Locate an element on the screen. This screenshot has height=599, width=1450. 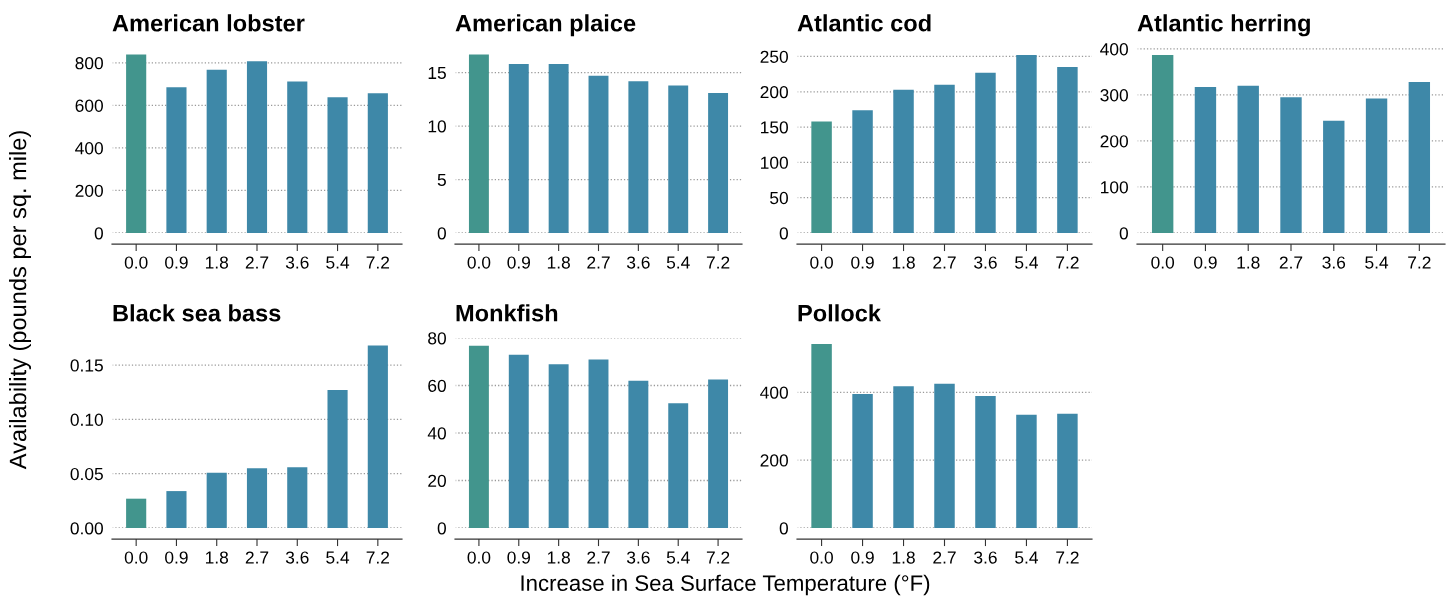
y-tick-label: 600 is located at coordinates (89, 105).